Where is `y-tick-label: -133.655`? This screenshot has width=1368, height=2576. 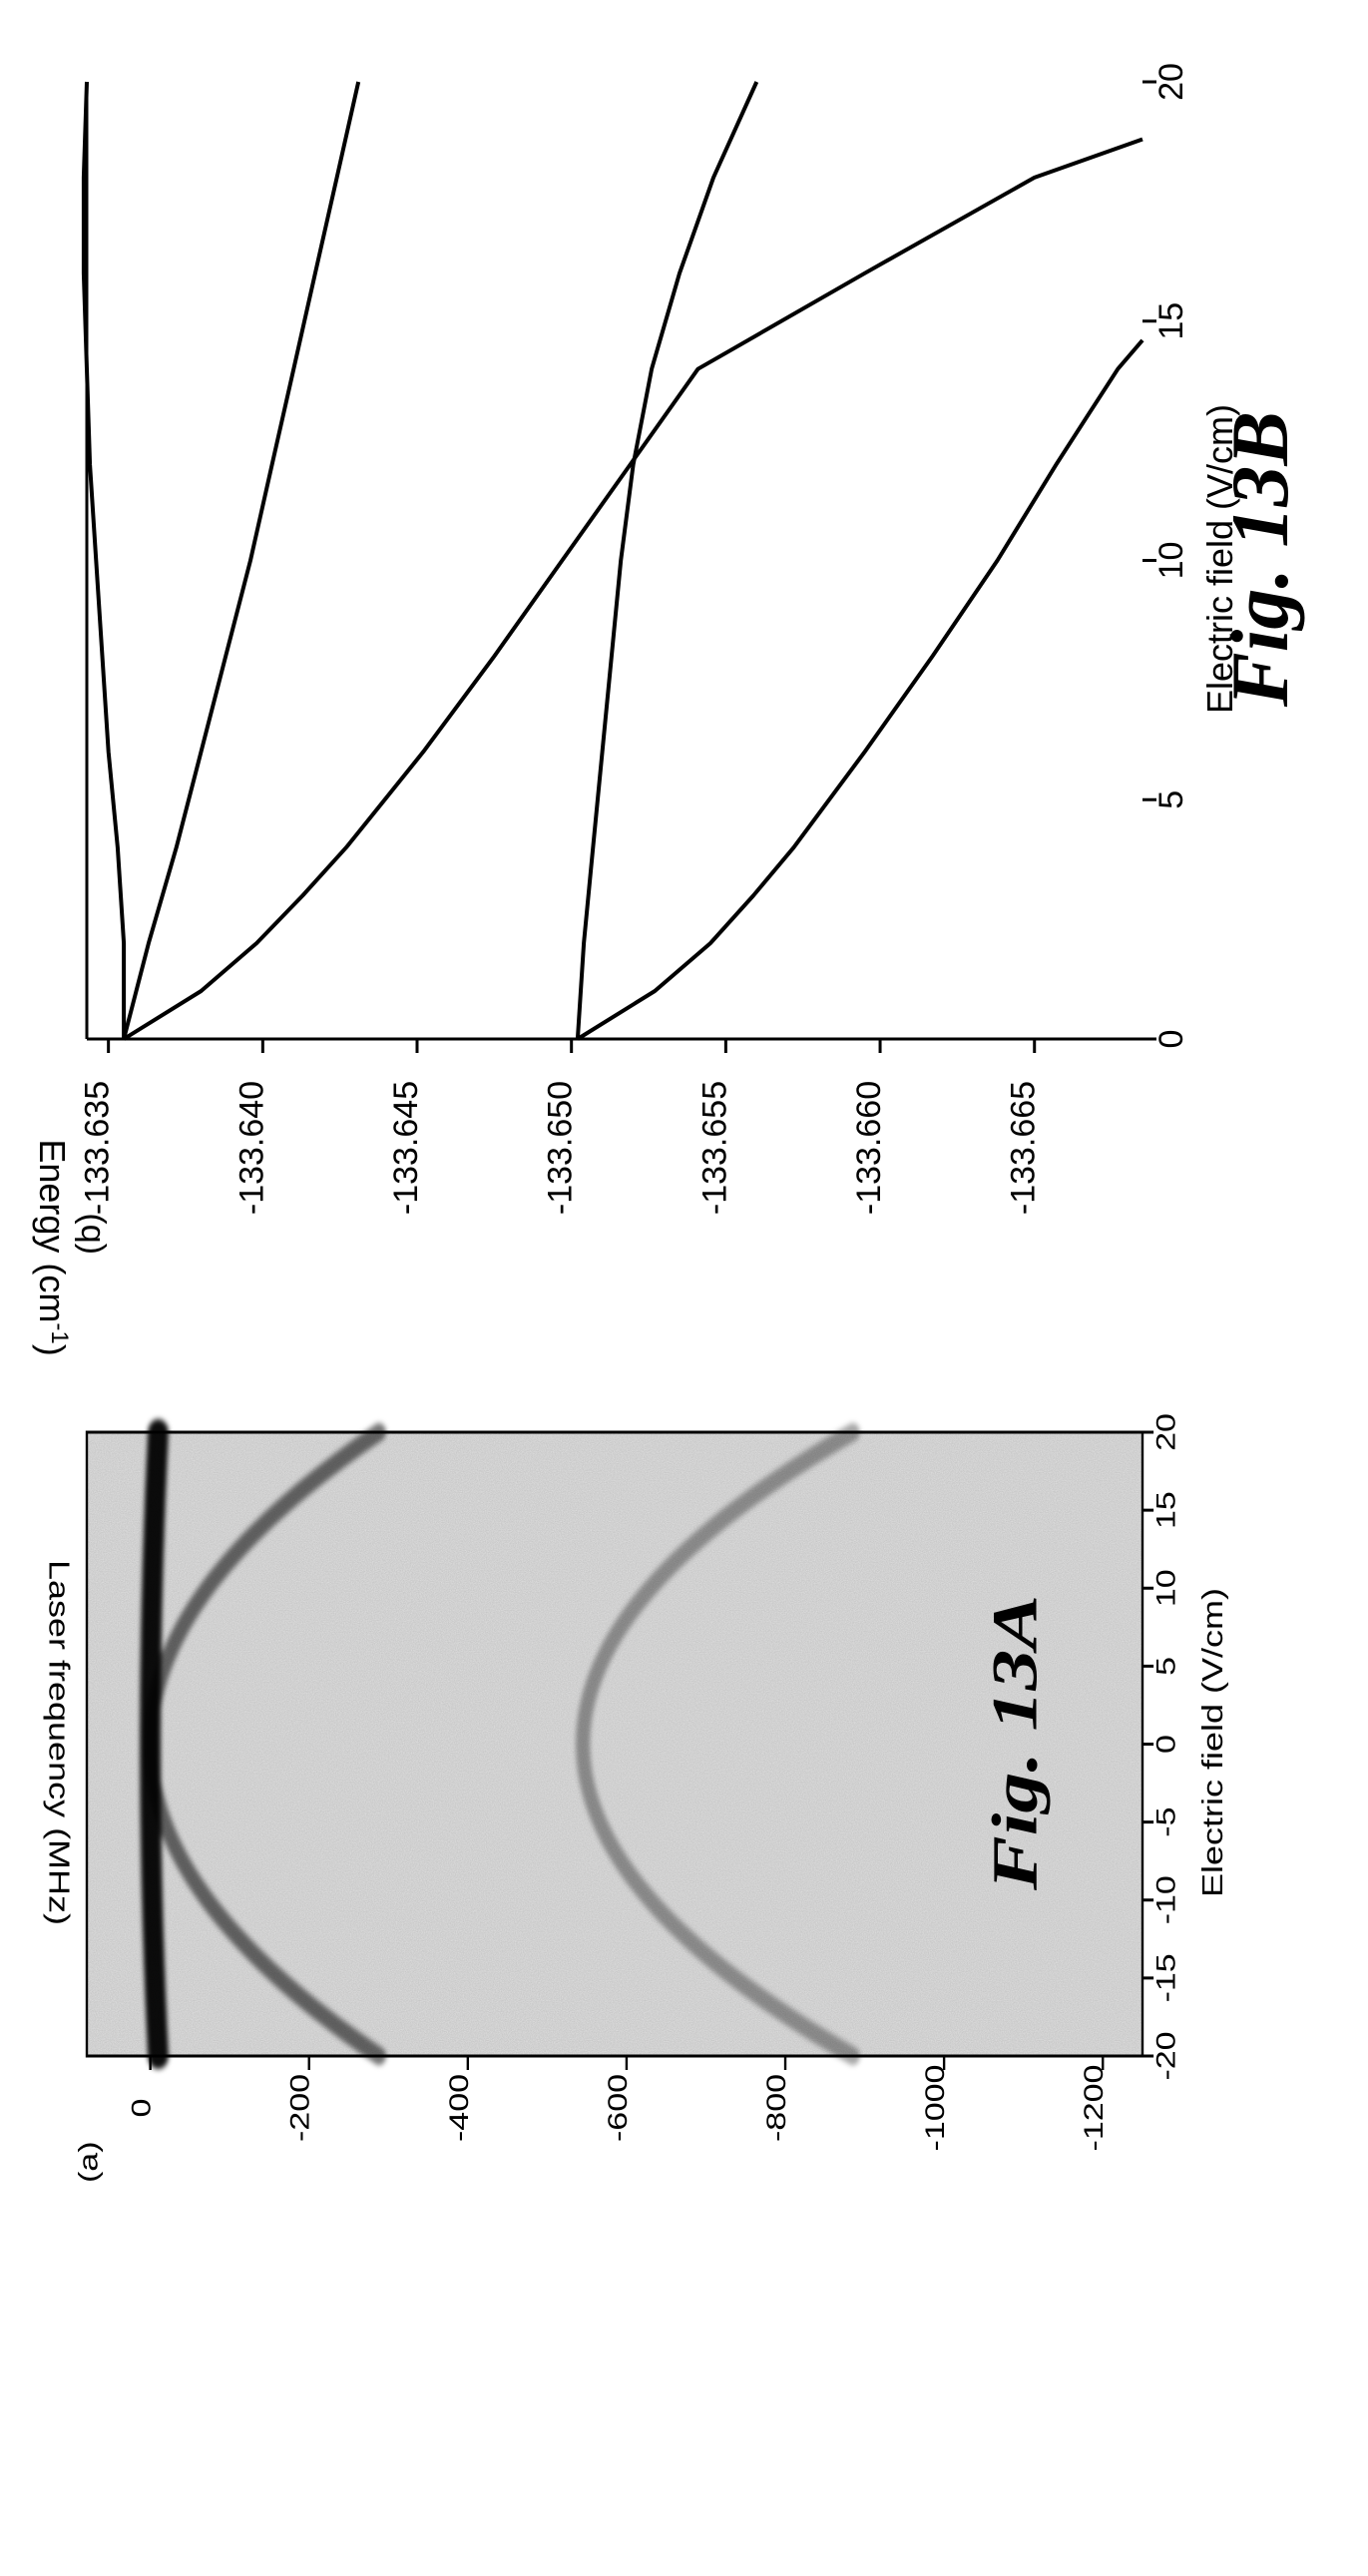
y-tick-label: -133.655 is located at coordinates (714, 1148).